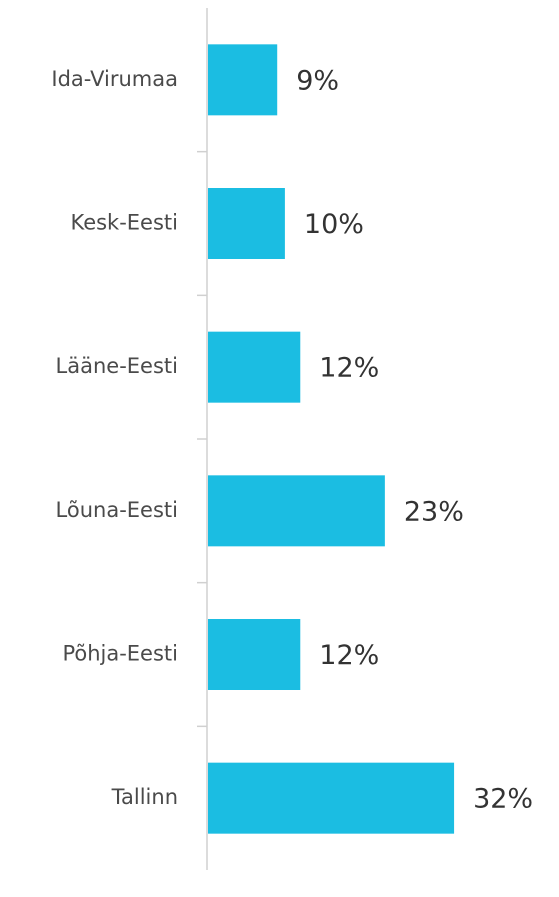  What do you see at coordinates (124, 223) in the screenshot?
I see `category-label: Kesk-Eesti` at bounding box center [124, 223].